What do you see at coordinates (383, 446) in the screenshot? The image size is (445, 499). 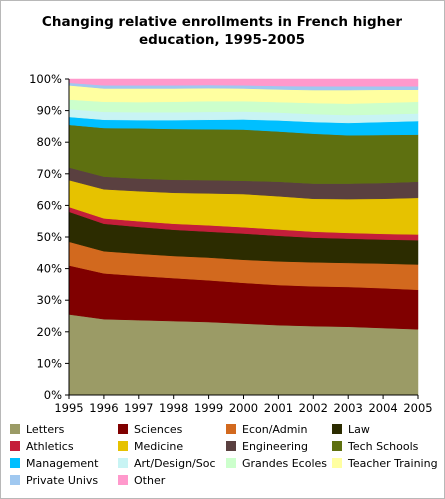 I see `legend-label: Tech Schools` at bounding box center [383, 446].